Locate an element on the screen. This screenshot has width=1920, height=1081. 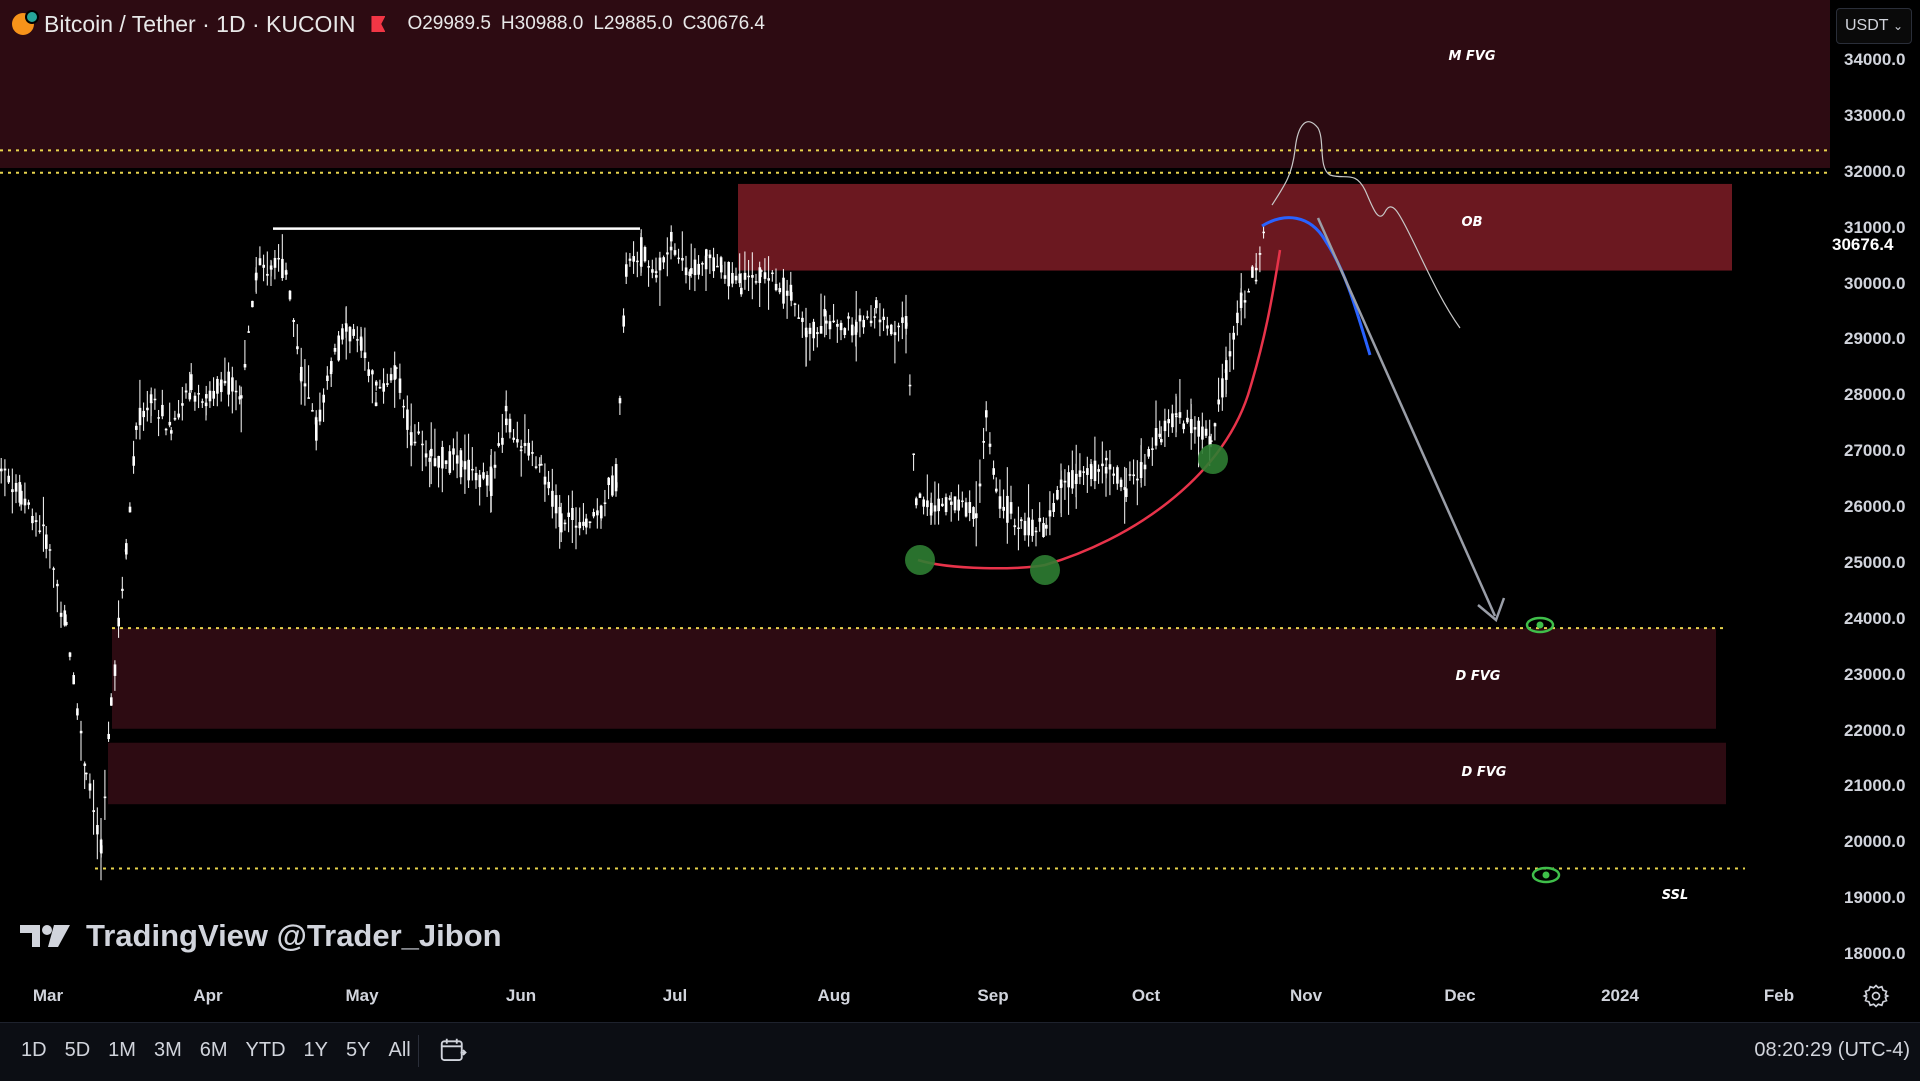
time-axis: Mar Apr May Jun Jul Aug Sep Oct Nov Dec 2024 Feb is located at coordinates (915, 997).